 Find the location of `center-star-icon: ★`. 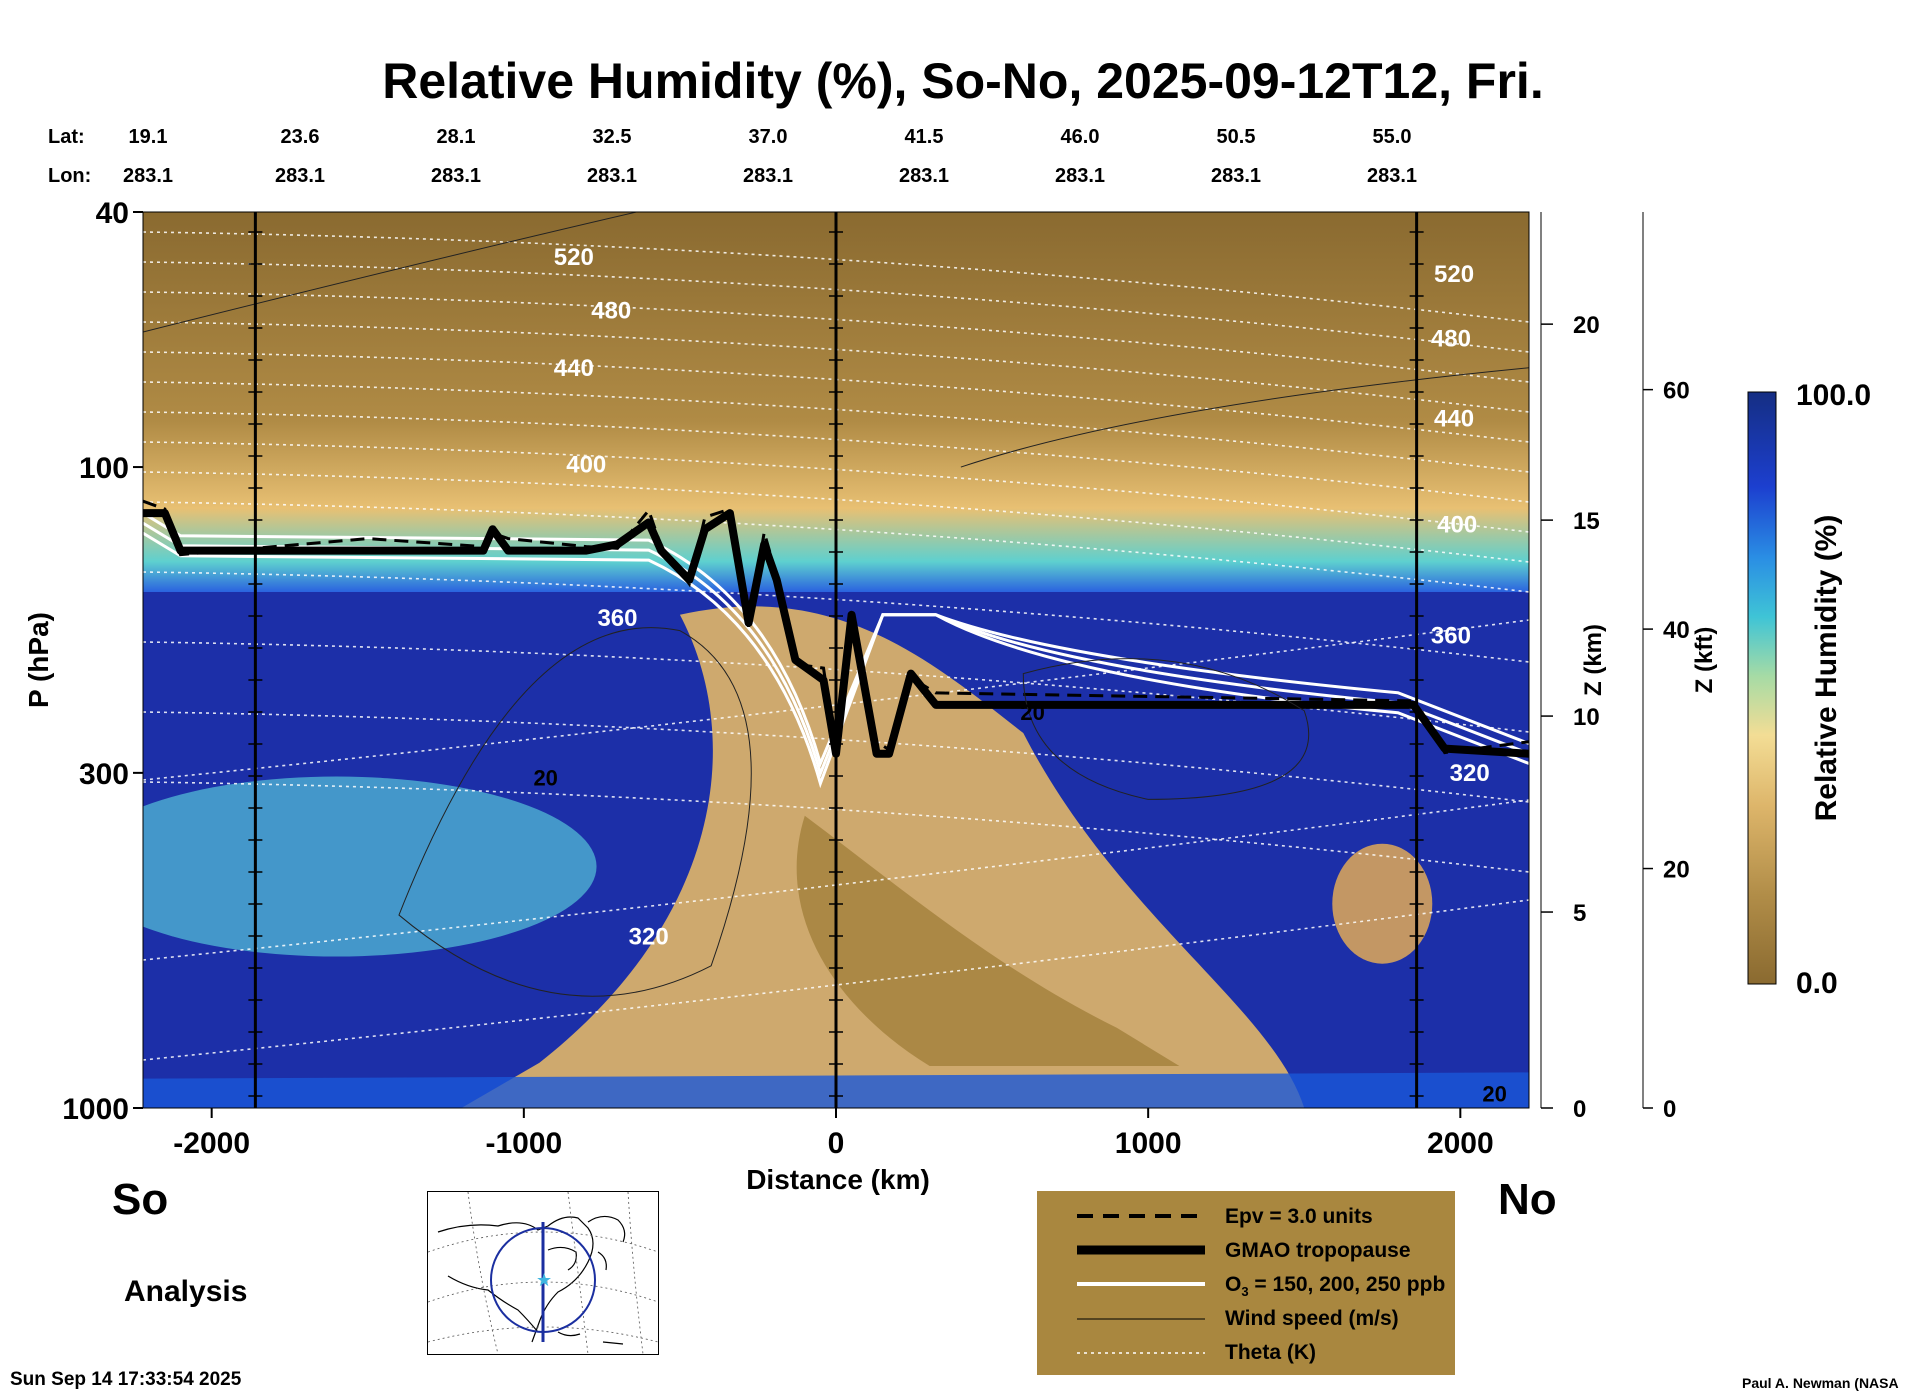

center-star-icon: ★ is located at coordinates (544, 1280).